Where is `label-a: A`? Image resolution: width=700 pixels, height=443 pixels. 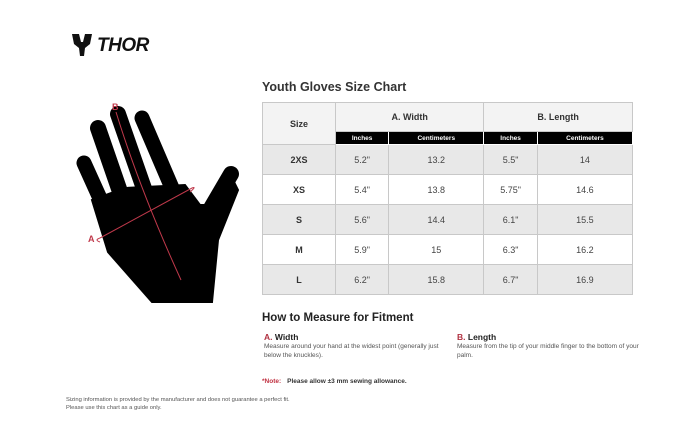
label-a: A is located at coordinates (91, 239).